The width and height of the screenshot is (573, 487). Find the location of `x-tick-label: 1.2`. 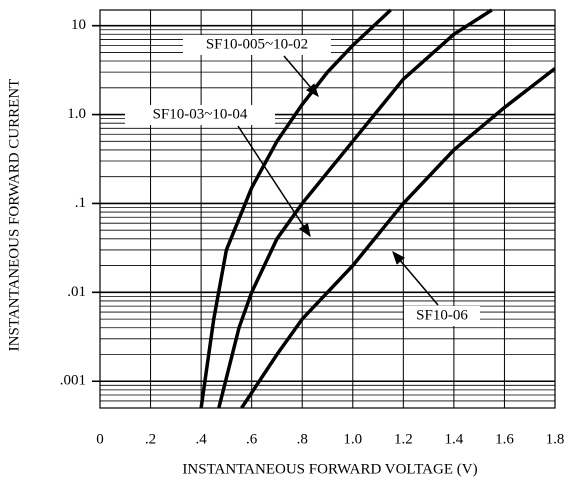

x-tick-label: 1.2 is located at coordinates (403, 439).